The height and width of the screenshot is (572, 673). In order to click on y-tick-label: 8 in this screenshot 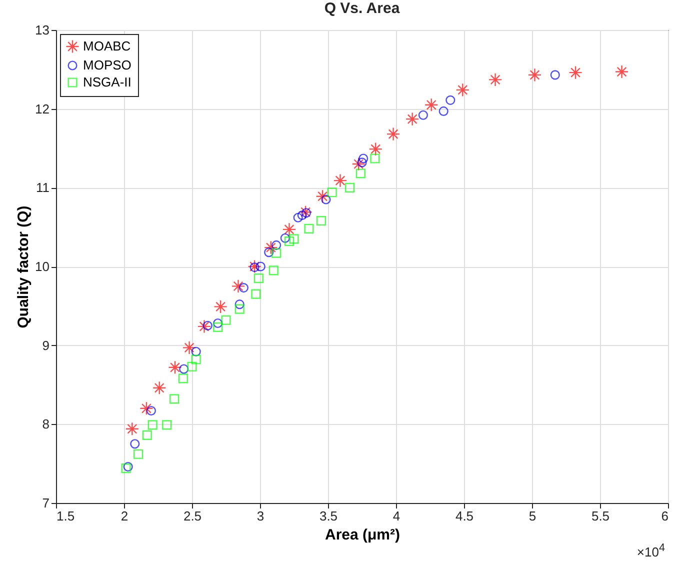, I will do `click(46, 424)`.